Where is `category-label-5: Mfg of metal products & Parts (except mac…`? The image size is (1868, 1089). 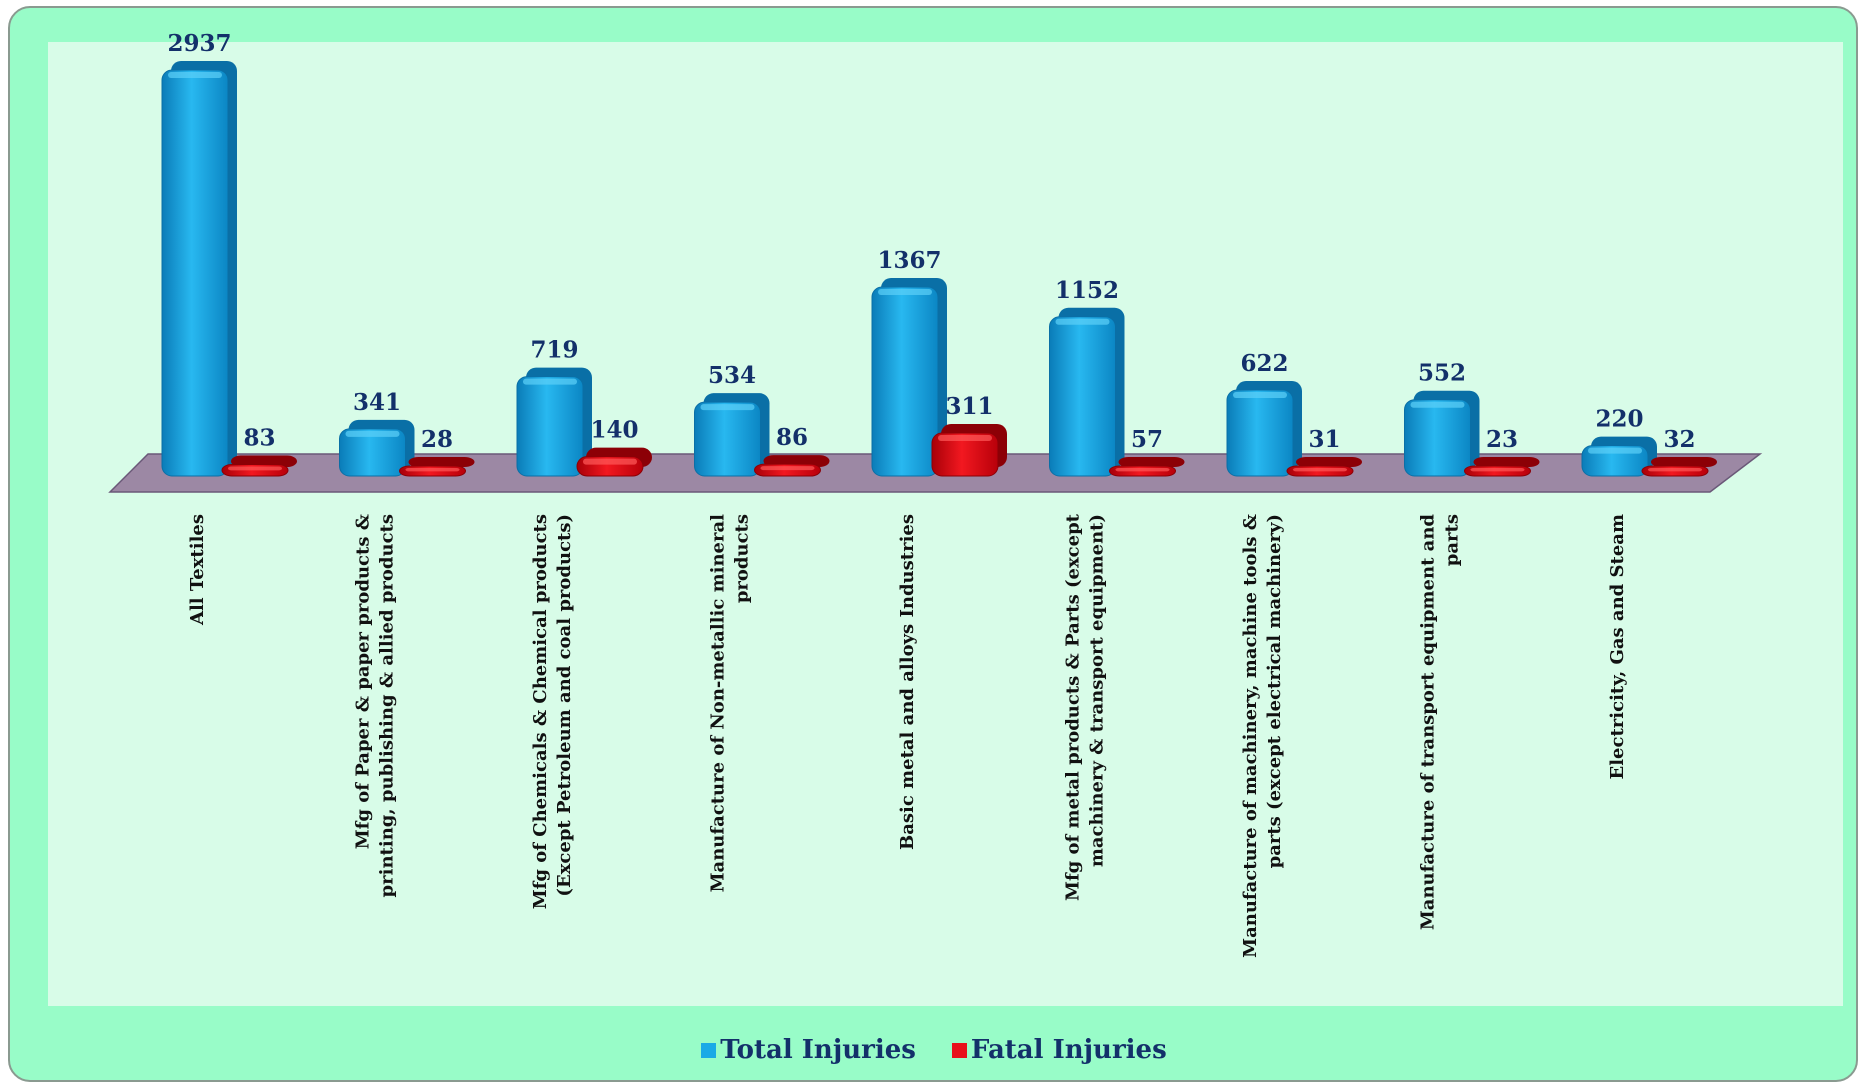
category-label-5: Mfg of metal products & Parts (except mac… is located at coordinates (1085, 707).